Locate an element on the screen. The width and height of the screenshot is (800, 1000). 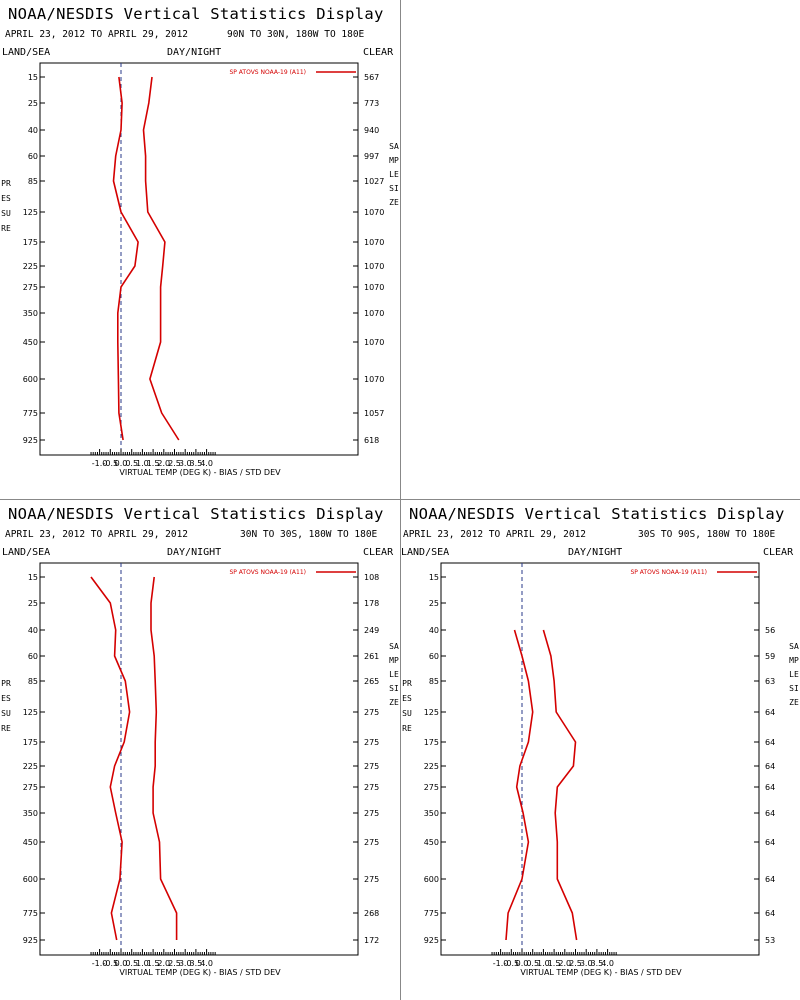
sample-size-label: 773 is located at coordinates (371, 103).